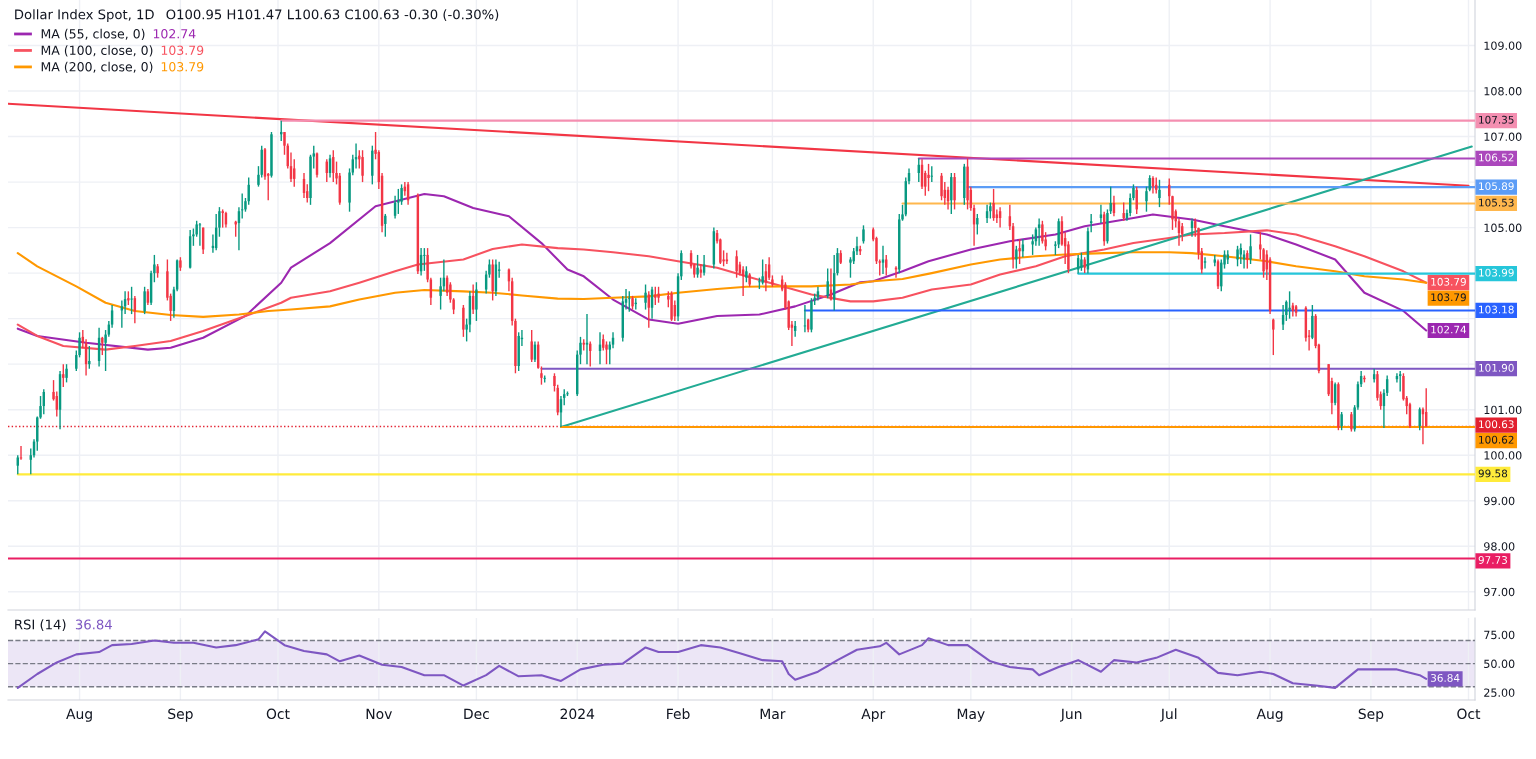 This screenshot has height=759, width=1536. I want to click on x-tick-label: Apr, so click(873, 715).